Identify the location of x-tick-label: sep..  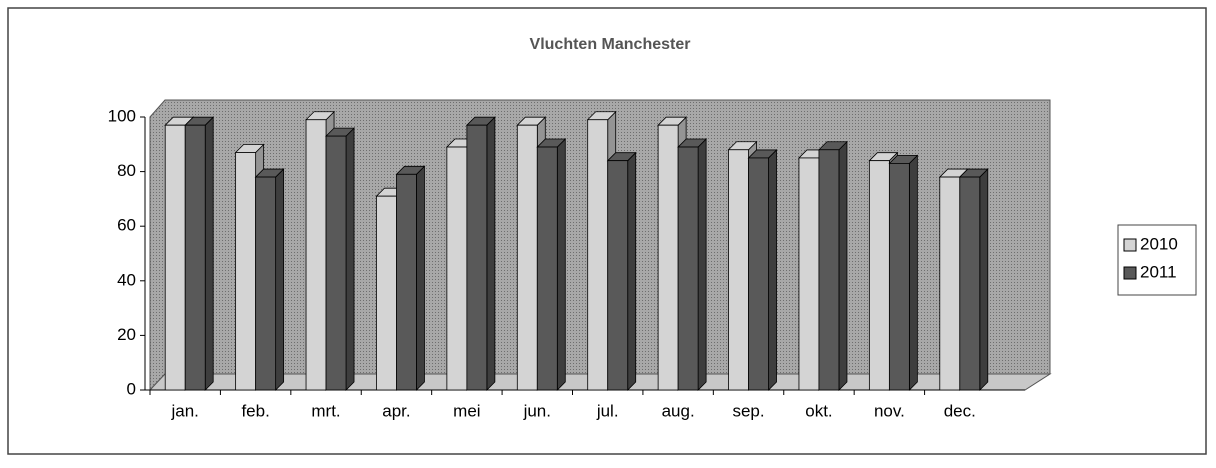
(748, 410).